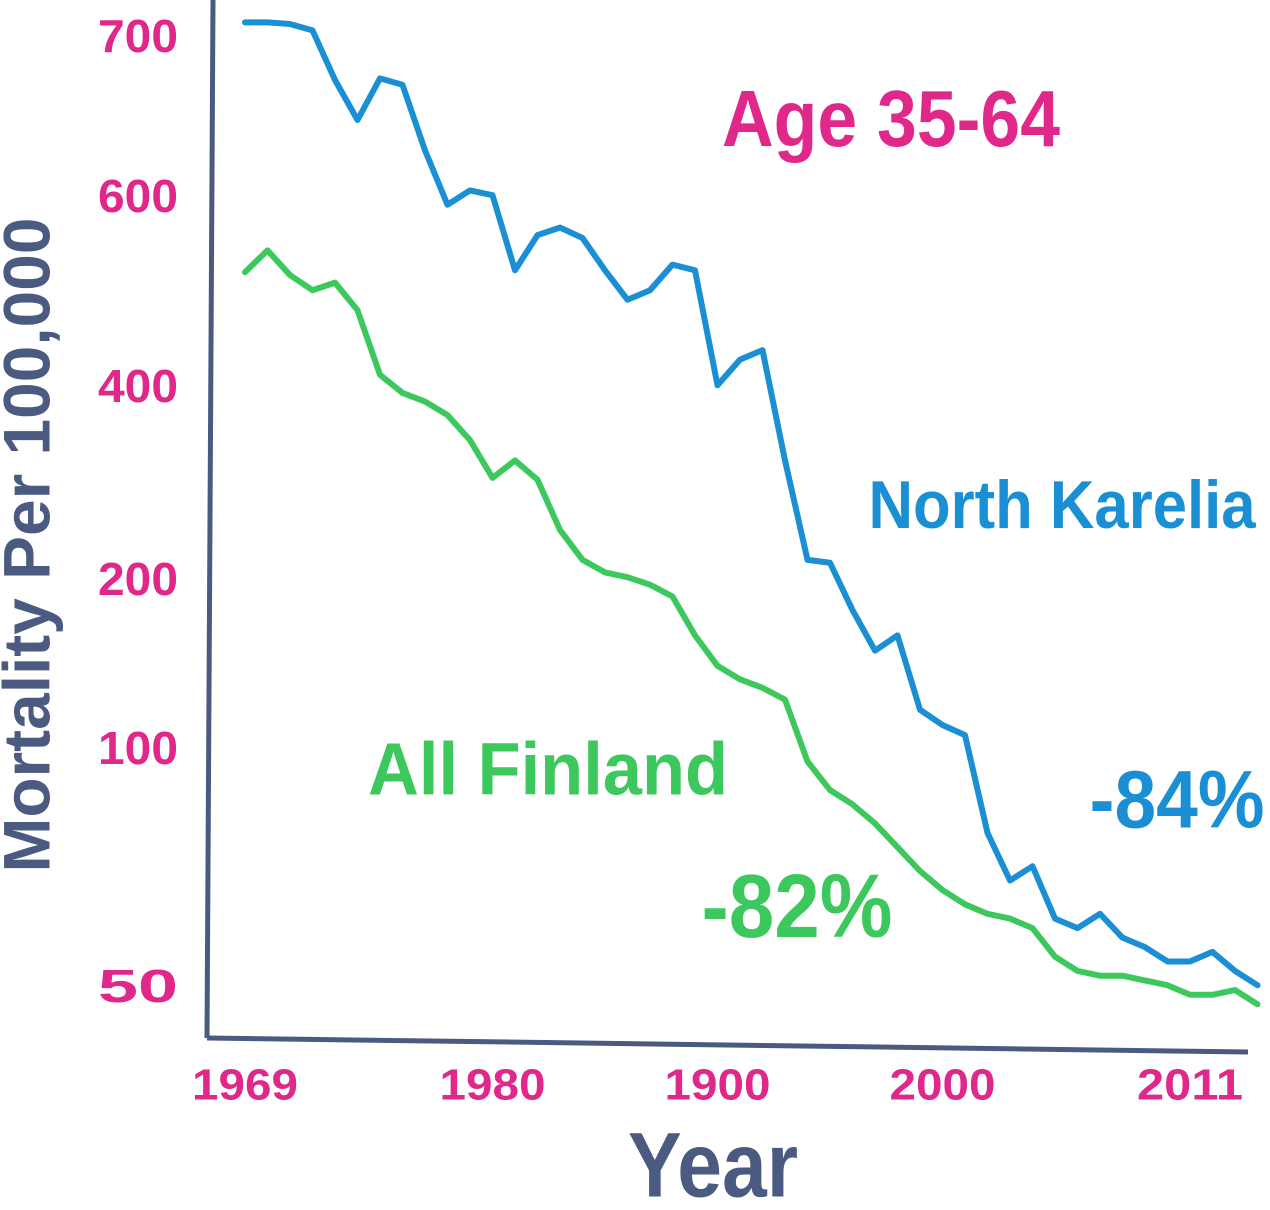 This screenshot has height=1210, width=1270. What do you see at coordinates (31, 545) in the screenshot?
I see `y-axis-label: Mortality Per 100,000` at bounding box center [31, 545].